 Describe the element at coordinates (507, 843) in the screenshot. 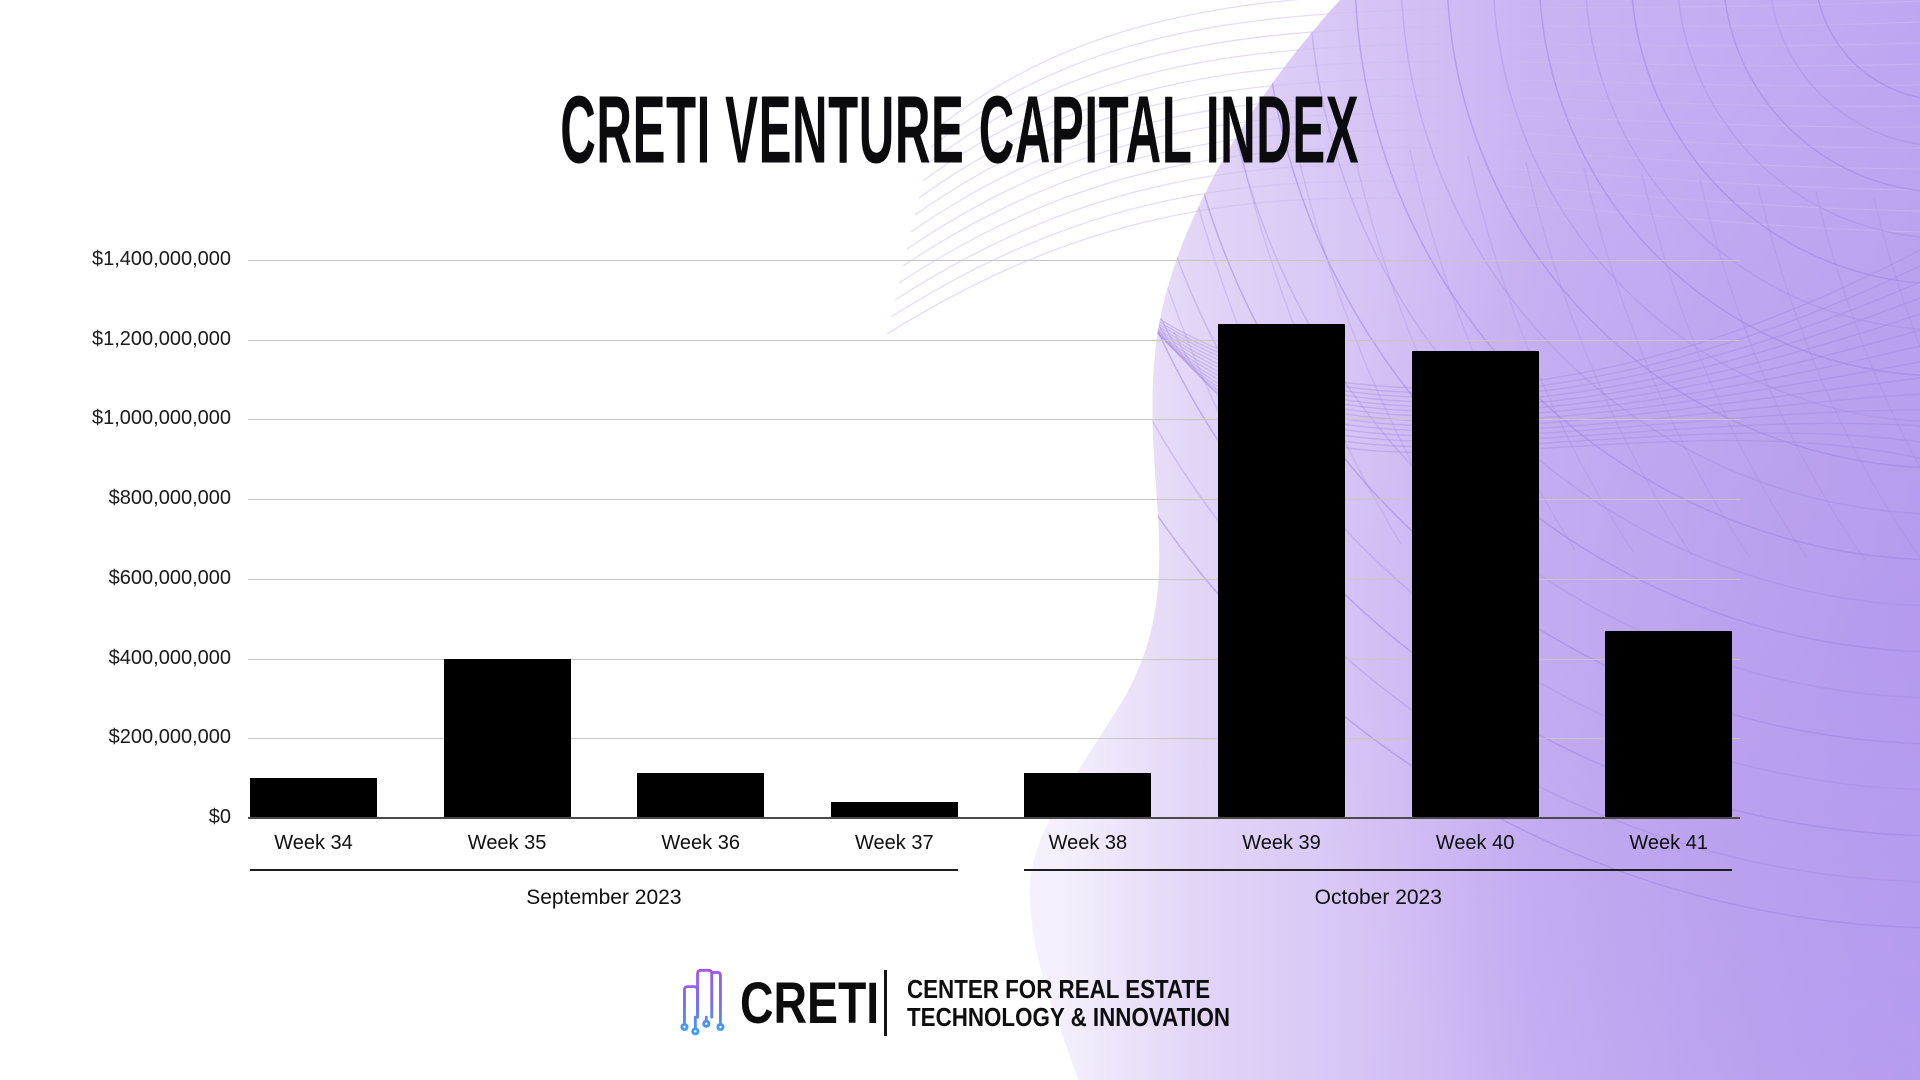

I see `x-axis-tick-label: Week 35` at that location.